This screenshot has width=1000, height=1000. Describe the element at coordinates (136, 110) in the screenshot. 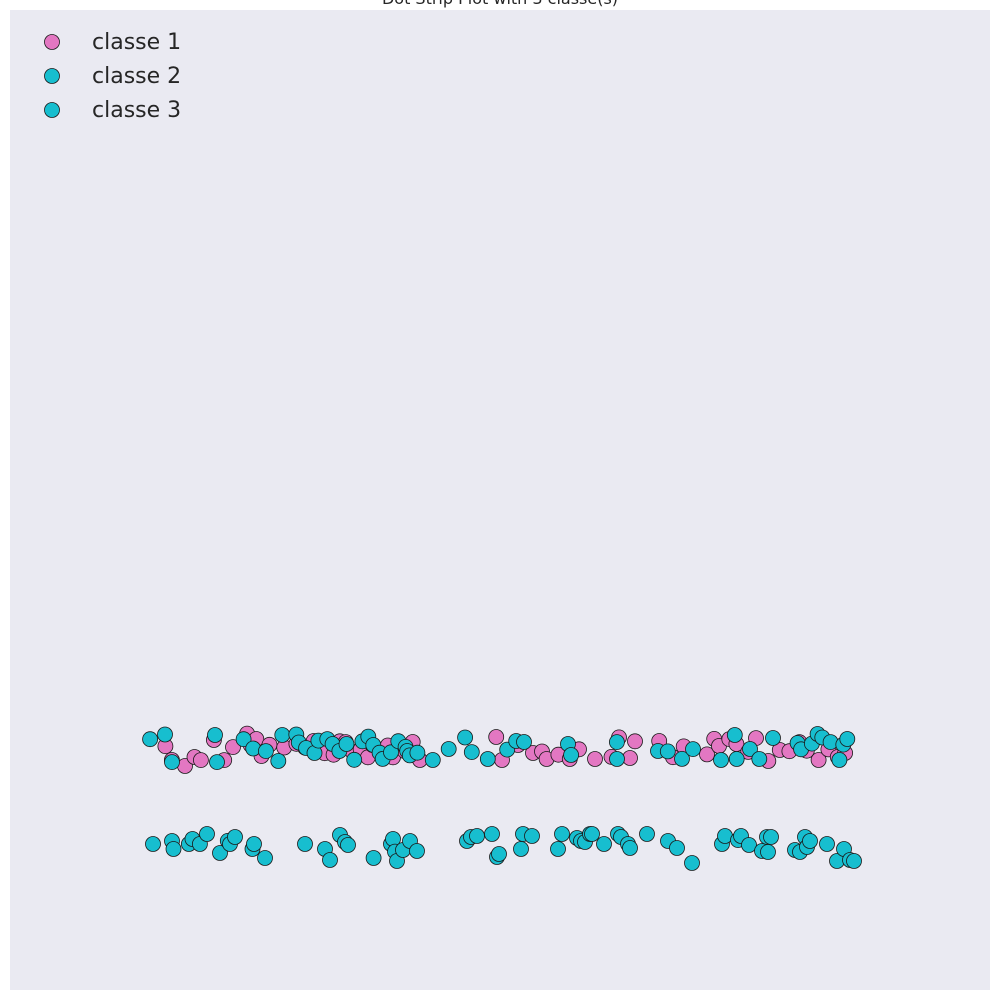

I see `legend-label: classe 3` at that location.